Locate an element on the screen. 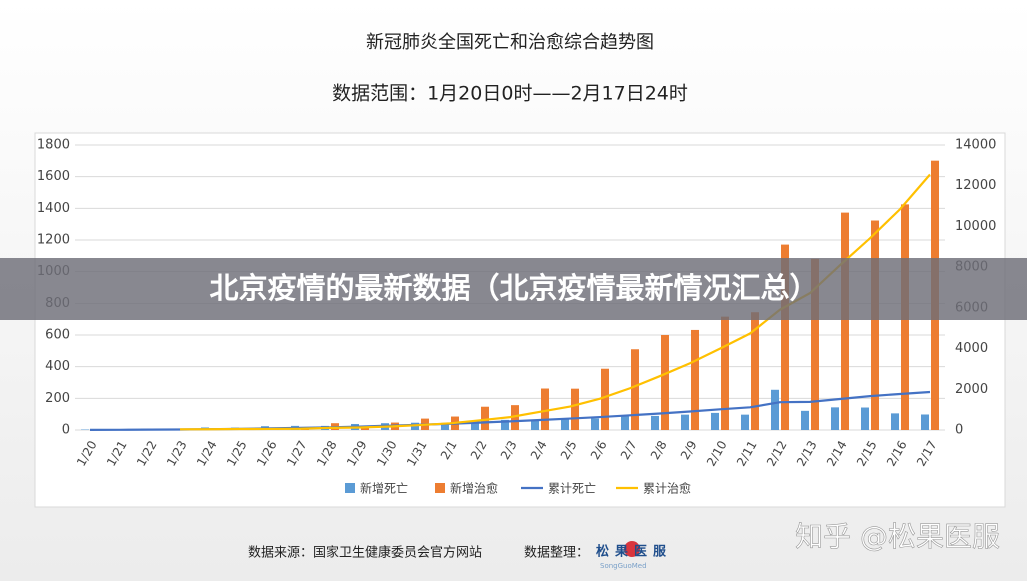 The image size is (1027, 585). legend-label: 累计治愈 is located at coordinates (667, 488).